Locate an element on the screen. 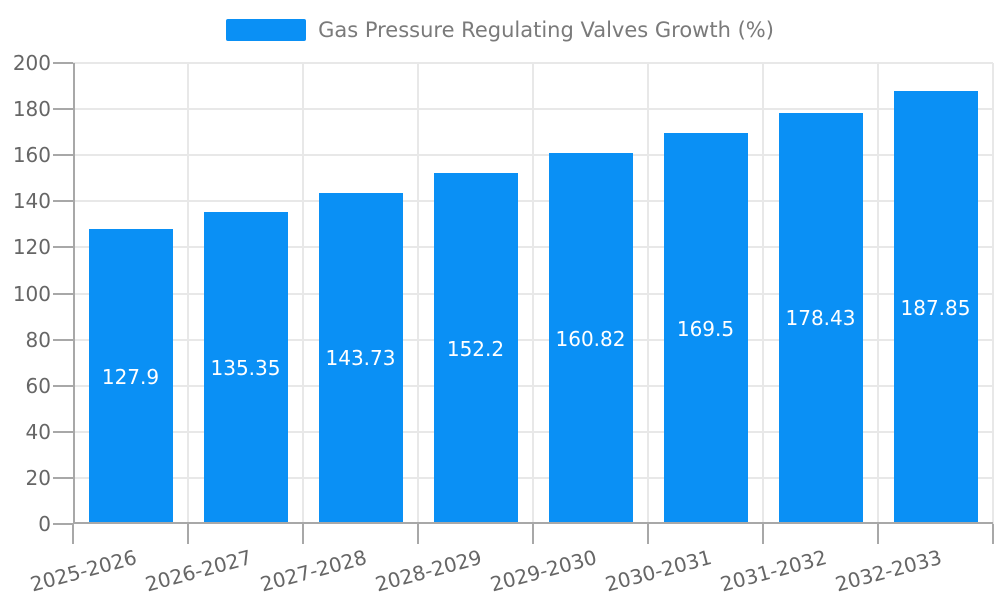 The height and width of the screenshot is (600, 1000). legend-swatch is located at coordinates (266, 30).